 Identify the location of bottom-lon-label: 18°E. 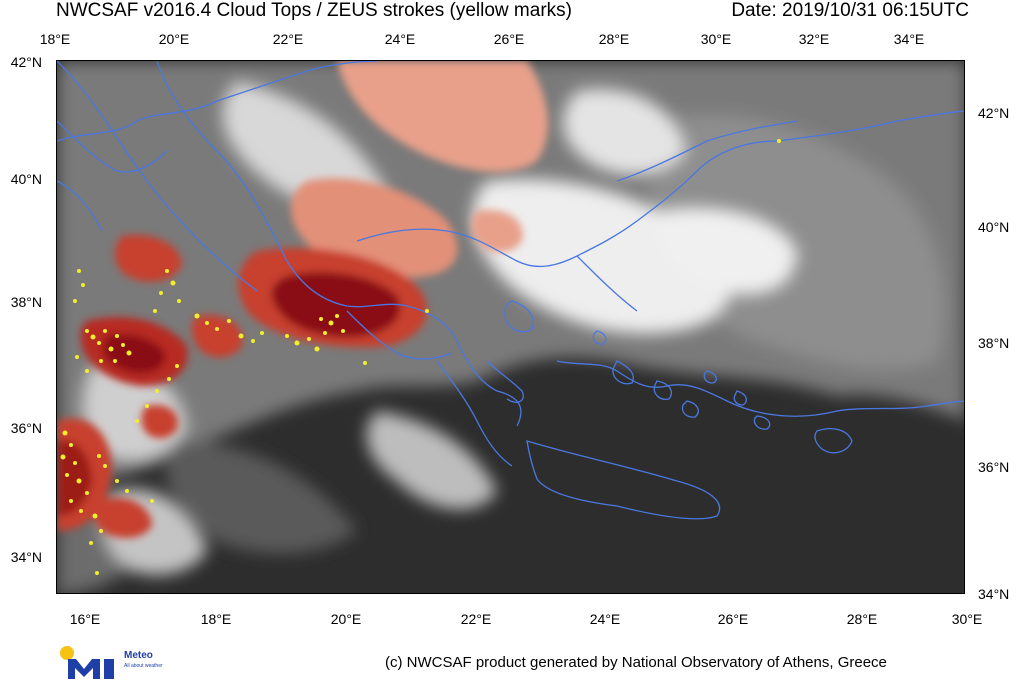
(216, 619).